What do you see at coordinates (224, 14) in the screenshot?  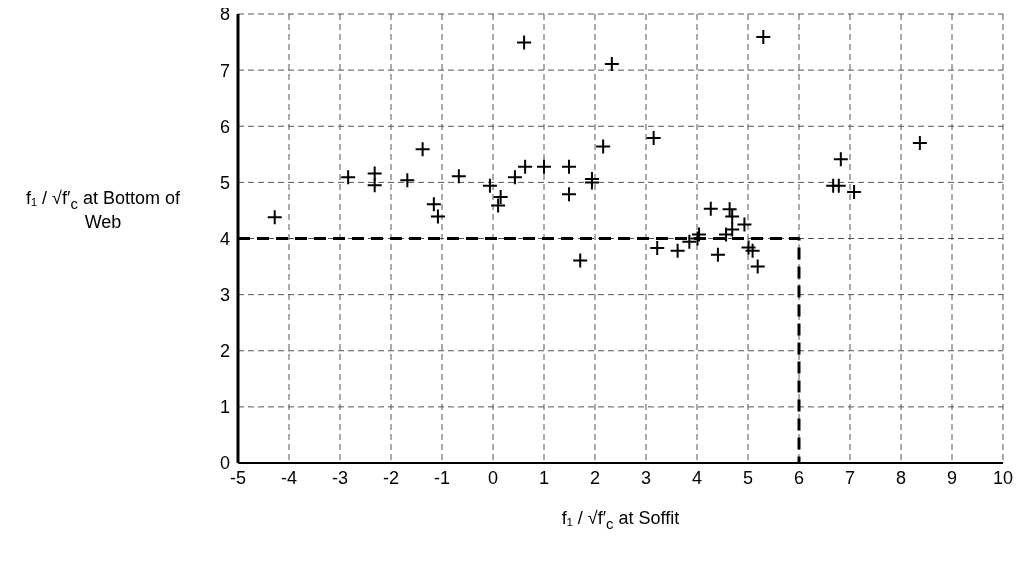 I see `y-tick-label: 8` at bounding box center [224, 14].